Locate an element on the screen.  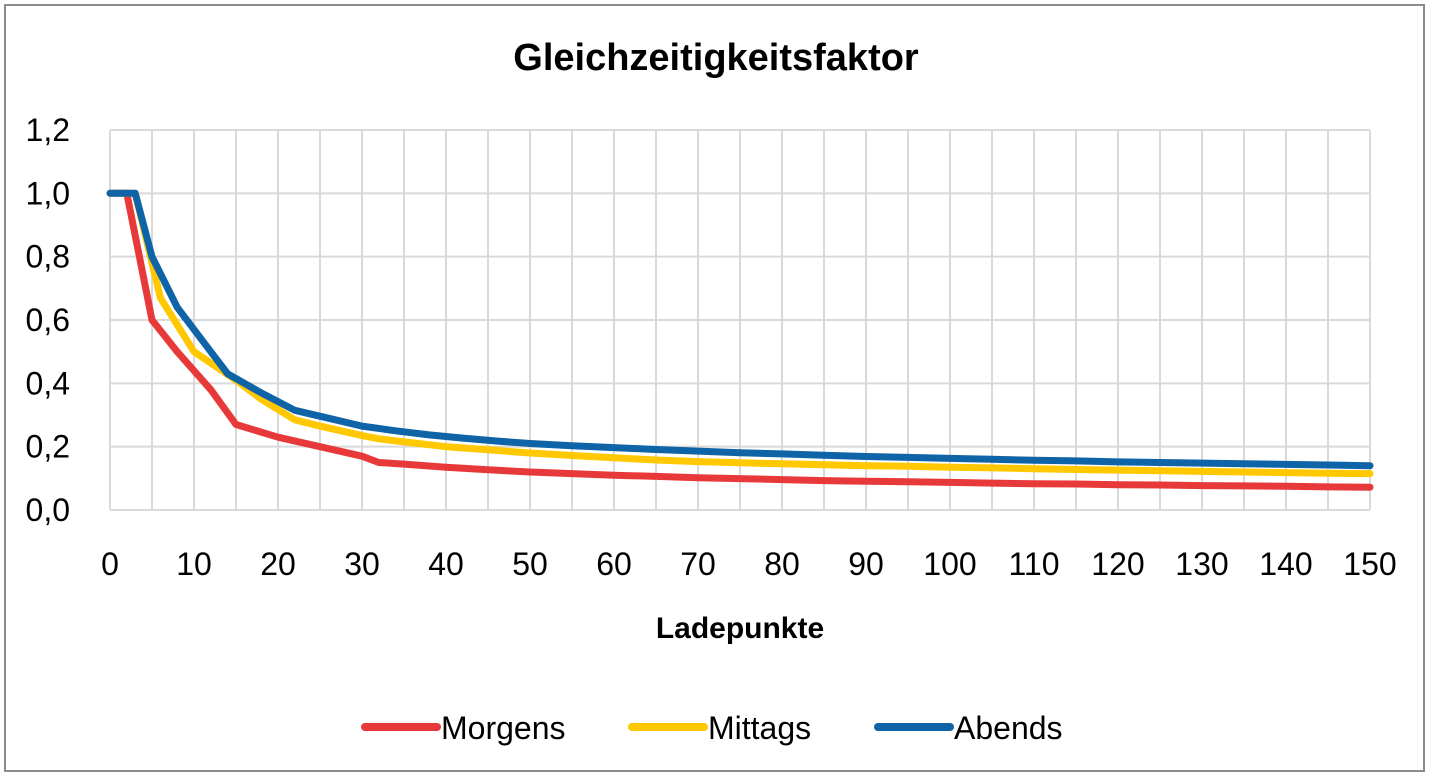
x-tick-label: 120 is located at coordinates (1117, 564).